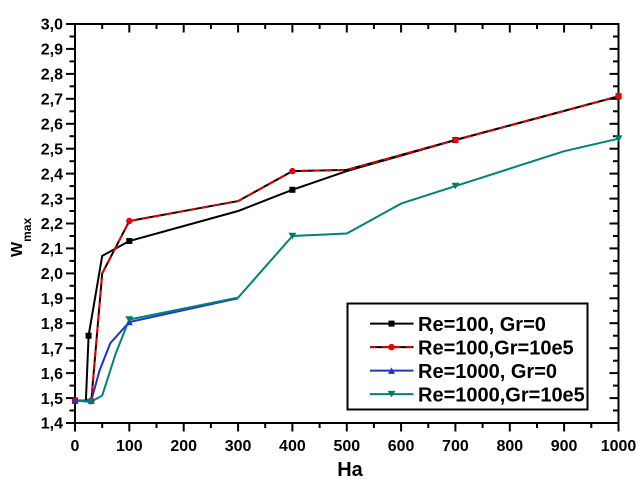 Image resolution: width=643 pixels, height=496 pixels. Describe the element at coordinates (496, 348) in the screenshot. I see `svg-text: Re=100,Gr=10e5` at that location.